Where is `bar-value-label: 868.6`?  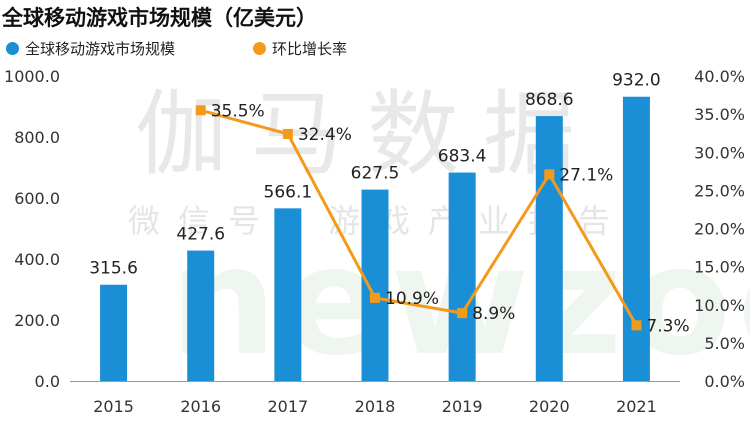
bar-value-label: 868.6 is located at coordinates (549, 100).